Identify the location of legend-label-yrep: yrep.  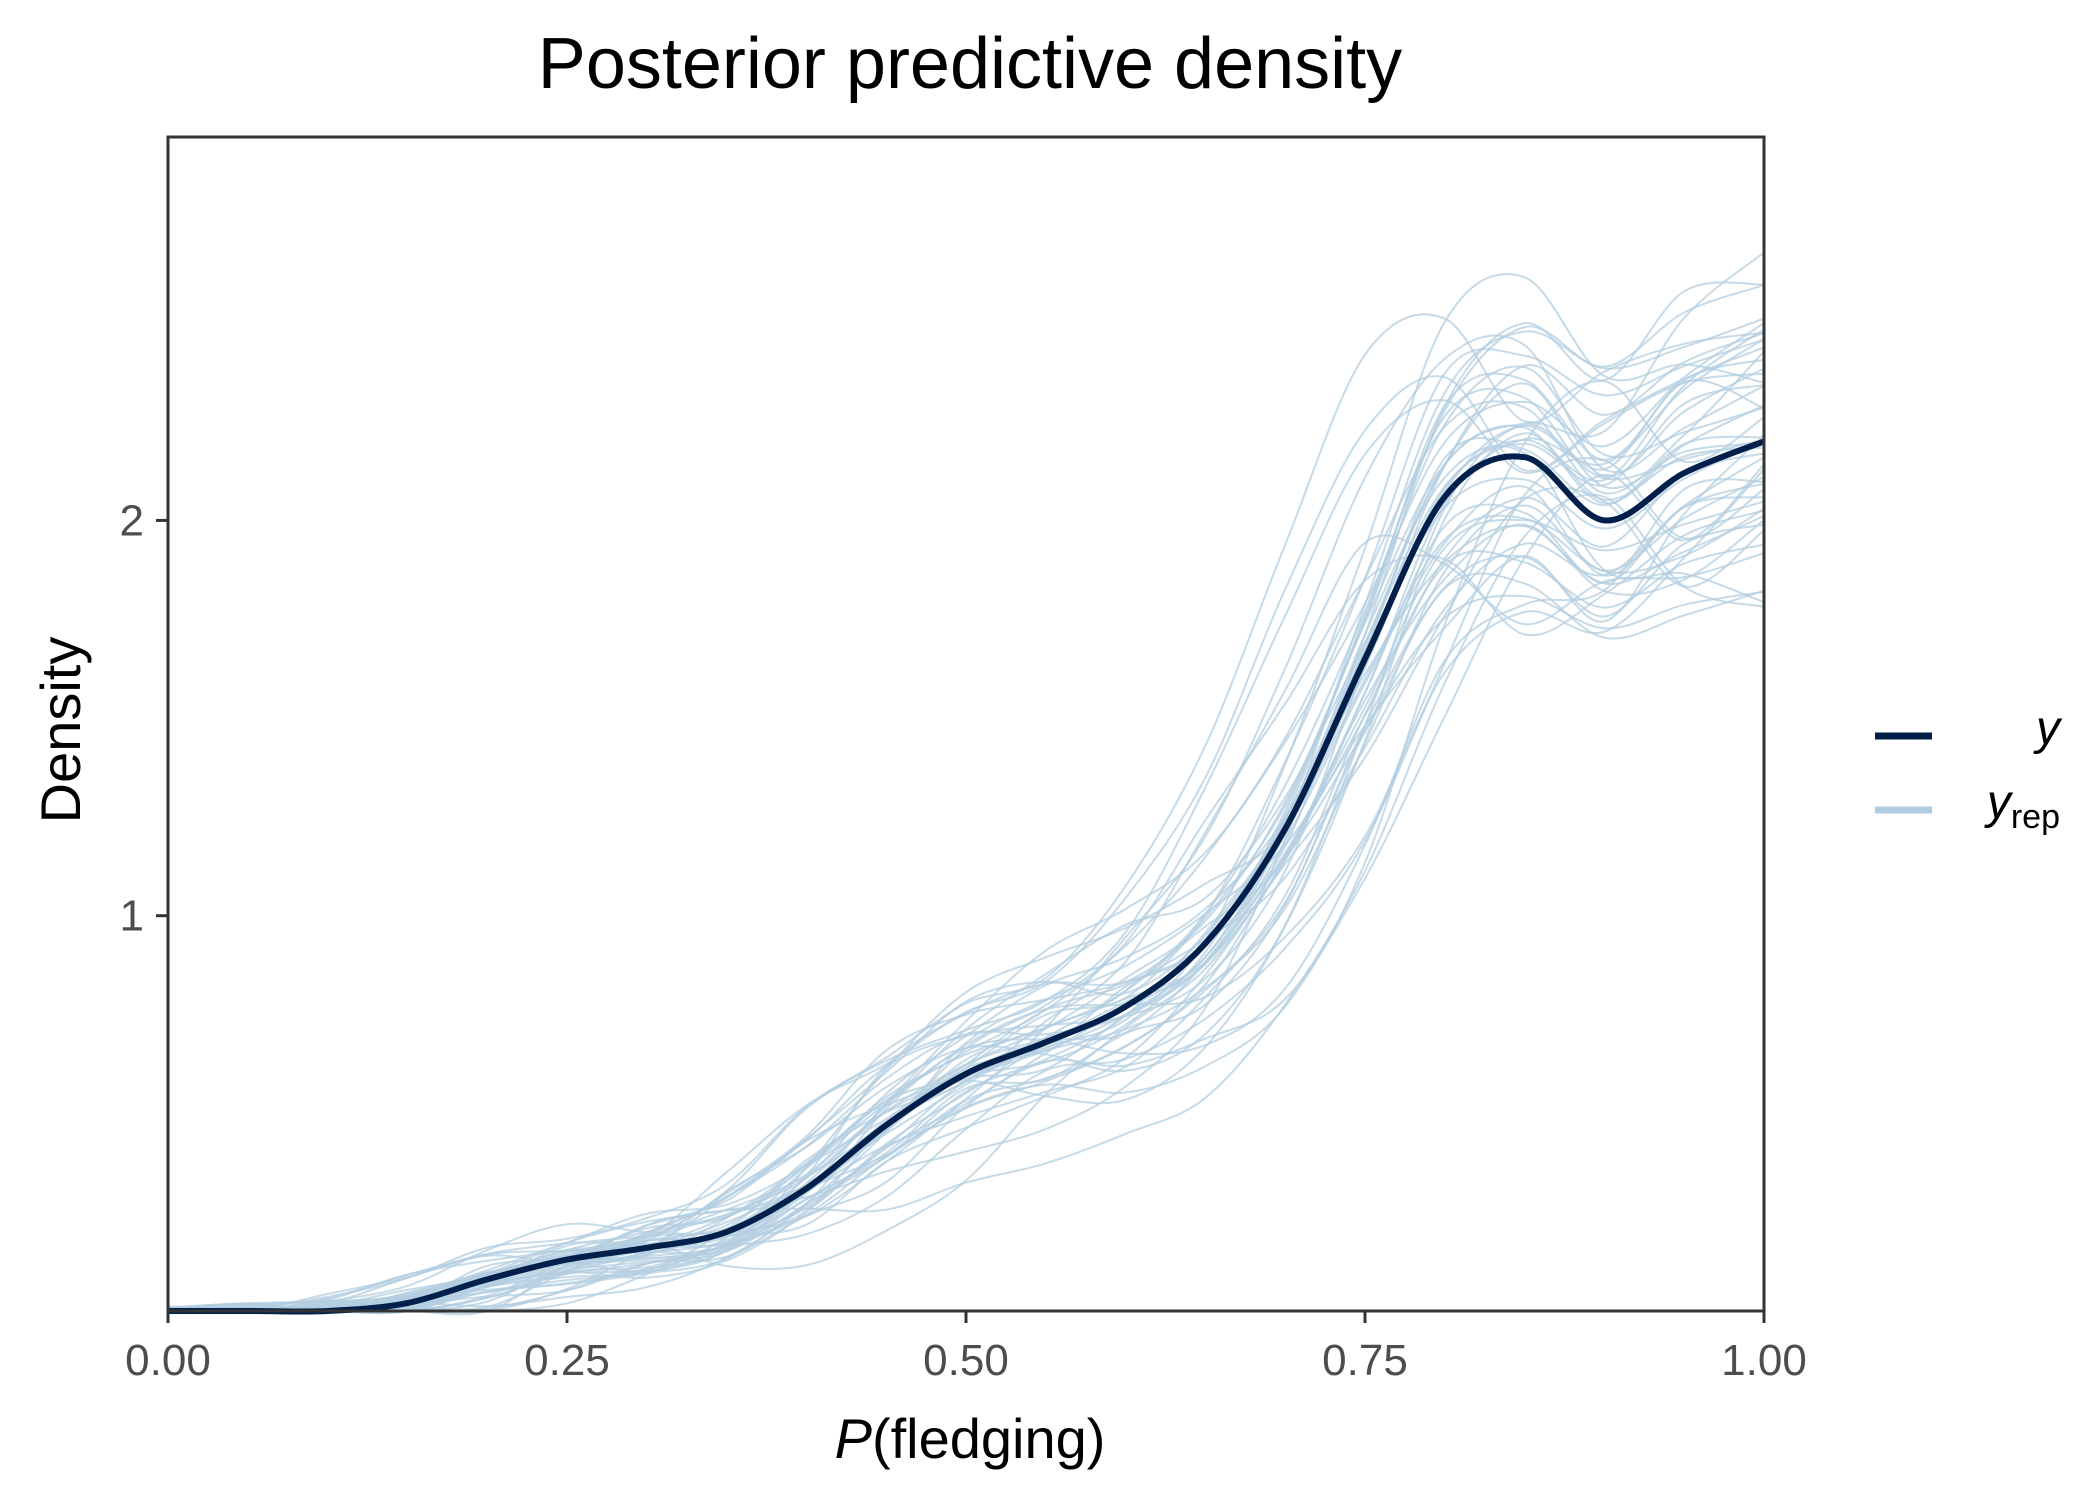
(2022, 806).